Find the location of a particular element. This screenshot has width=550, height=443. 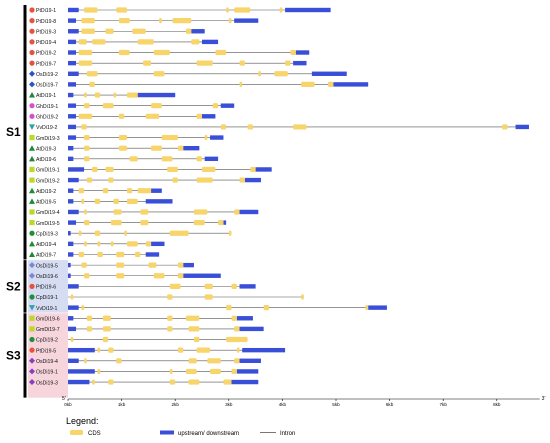

group-brackets: S1 S2 S3 is located at coordinates (16, 201).